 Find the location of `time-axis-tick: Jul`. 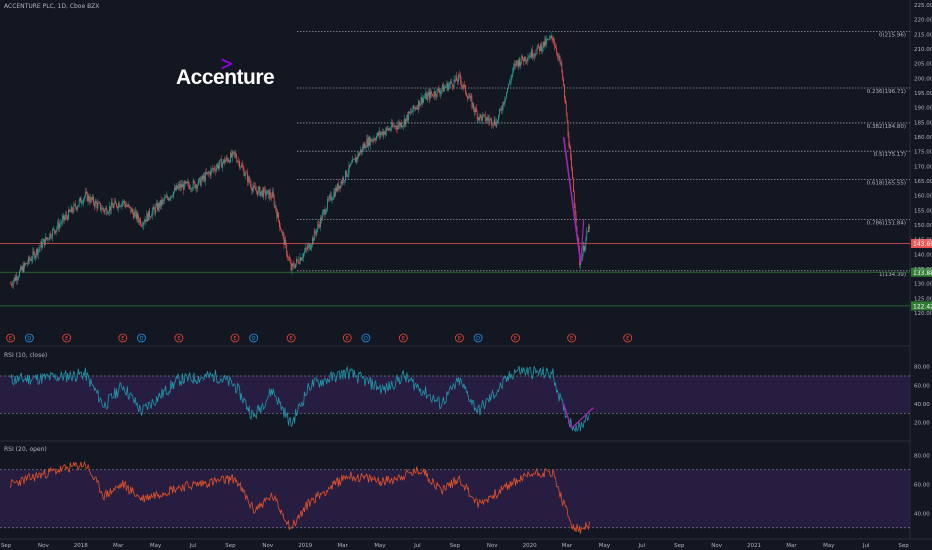

time-axis-tick: Jul is located at coordinates (417, 546).